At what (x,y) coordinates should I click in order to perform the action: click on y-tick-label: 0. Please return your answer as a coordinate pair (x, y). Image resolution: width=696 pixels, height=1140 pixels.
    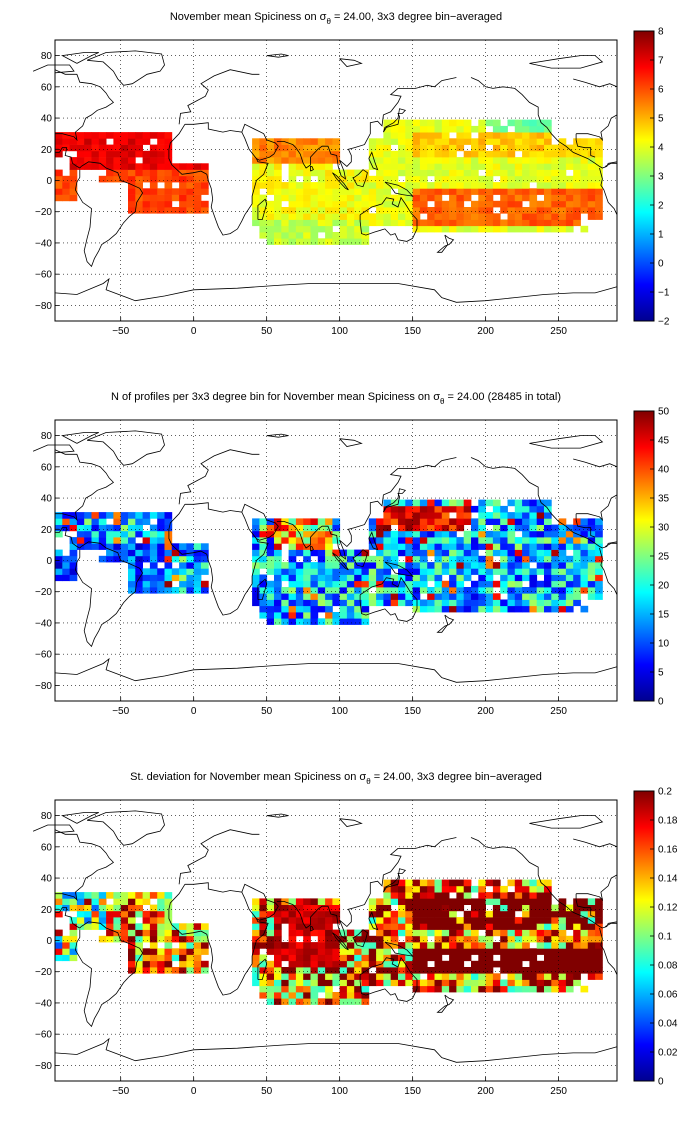
    Looking at the image, I should click on (49, 941).